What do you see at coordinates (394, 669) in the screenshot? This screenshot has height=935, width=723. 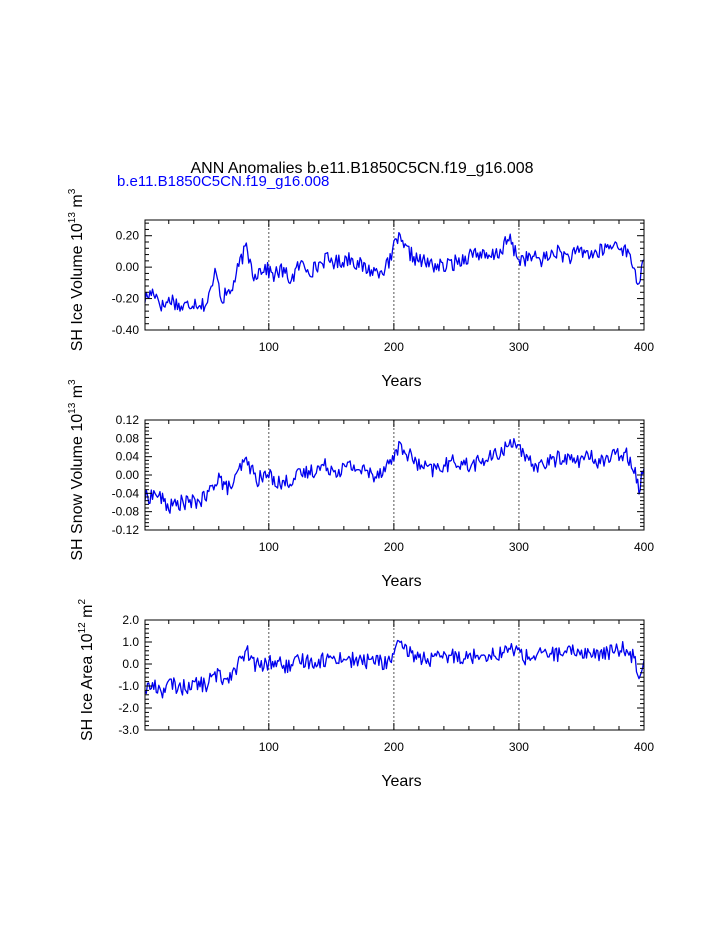 I see `series-line-sh-ice-area` at bounding box center [394, 669].